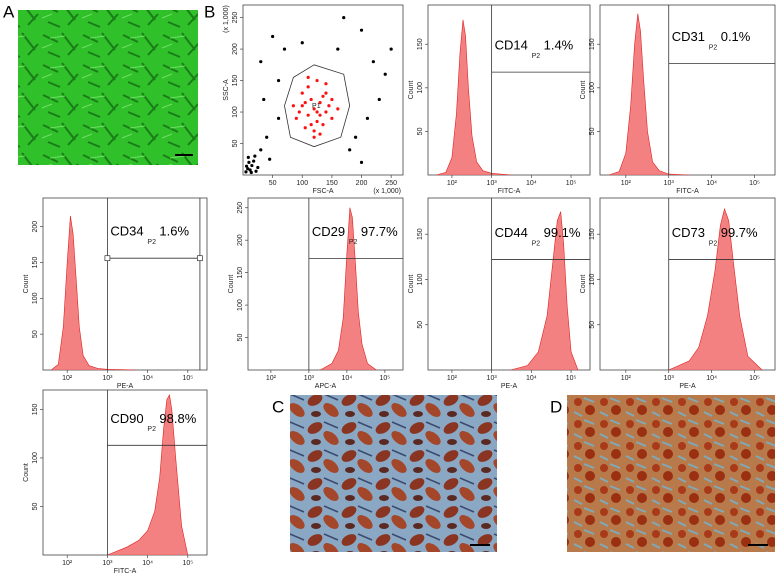  I want to click on panel-label: A, so click(9, 11).